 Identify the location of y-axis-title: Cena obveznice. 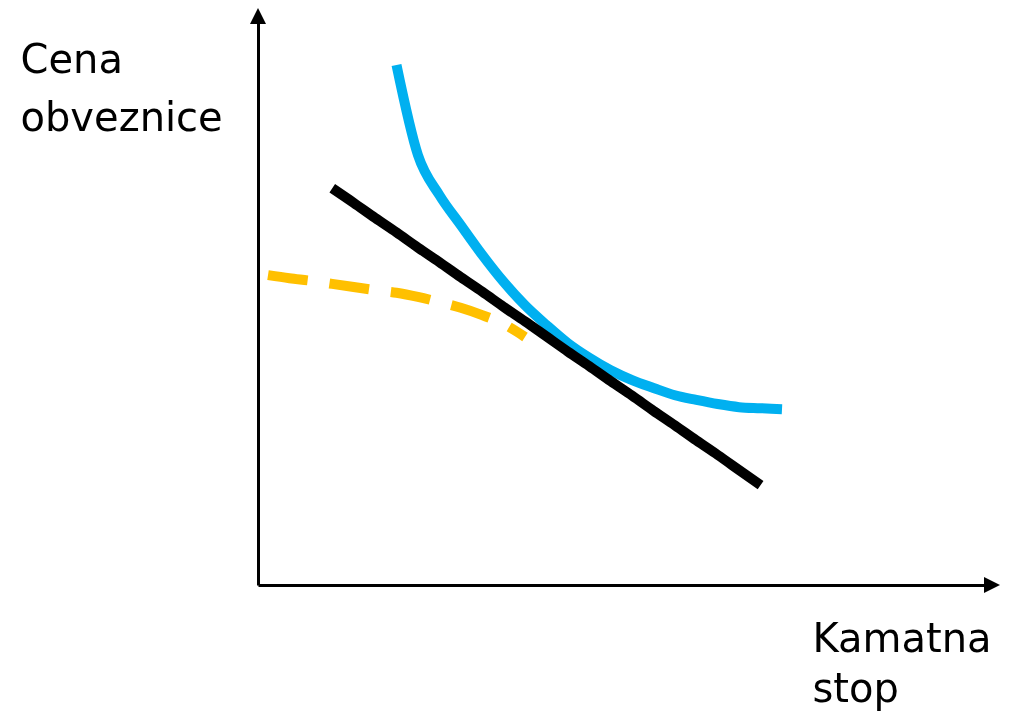
(121, 87).